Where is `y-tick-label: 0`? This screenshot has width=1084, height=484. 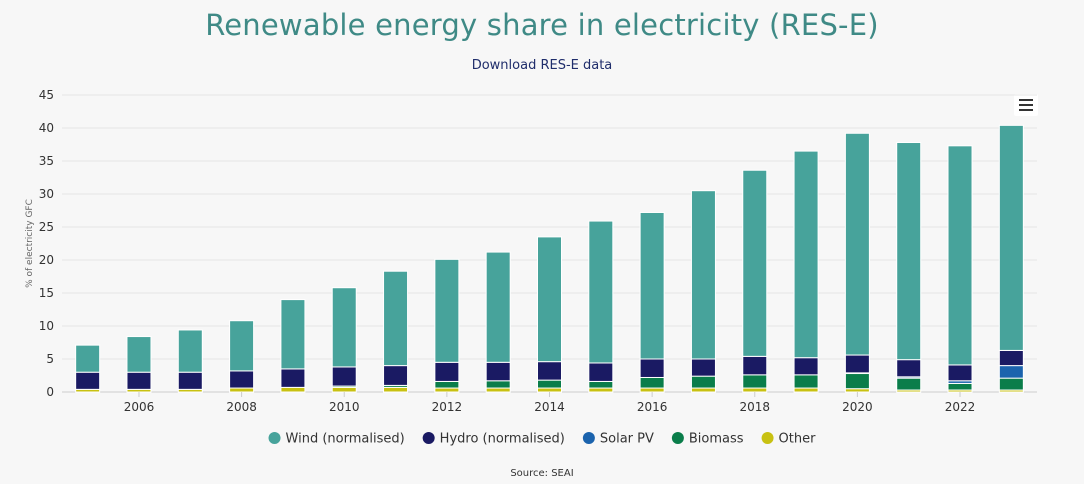 y-tick-label: 0 is located at coordinates (50, 392).